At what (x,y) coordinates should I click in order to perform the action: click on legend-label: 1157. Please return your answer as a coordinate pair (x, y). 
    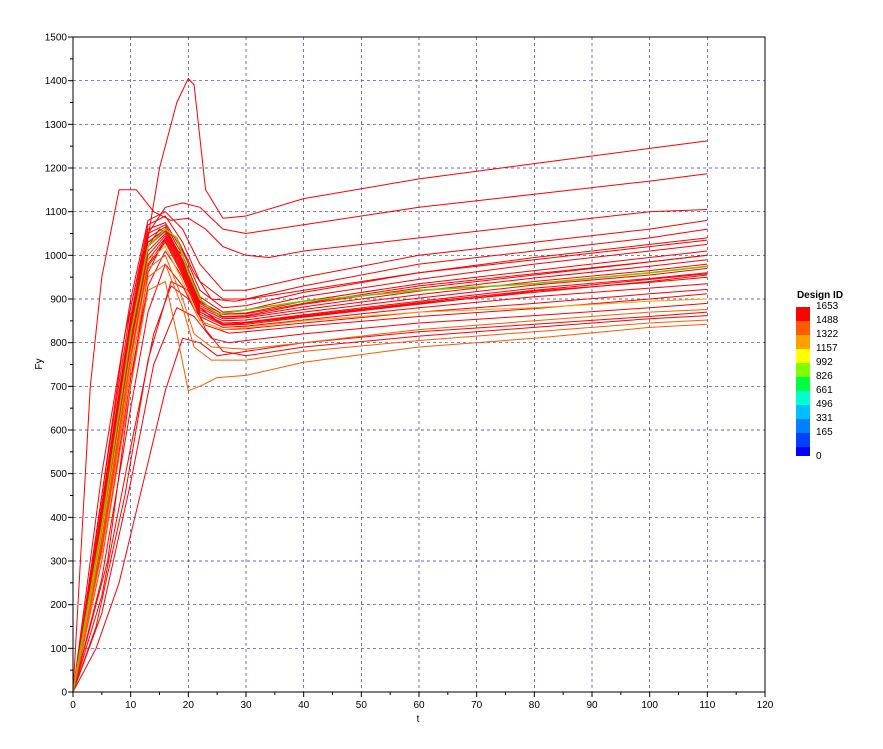
    Looking at the image, I should click on (827, 348).